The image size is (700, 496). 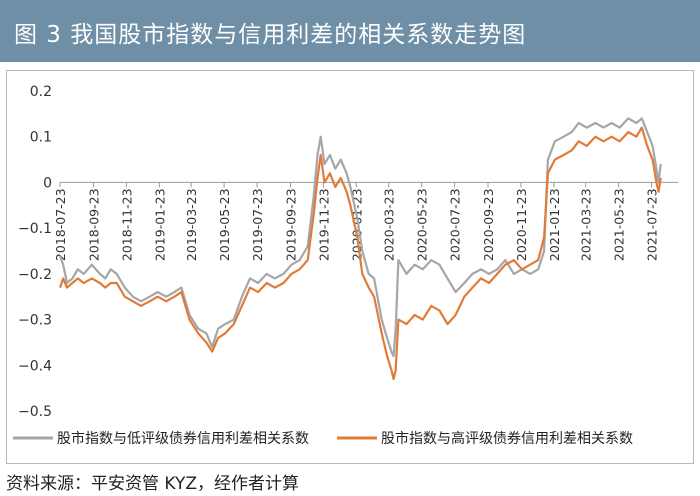 I want to click on x-tick-label: 2020-09-23, so click(x=488, y=224).